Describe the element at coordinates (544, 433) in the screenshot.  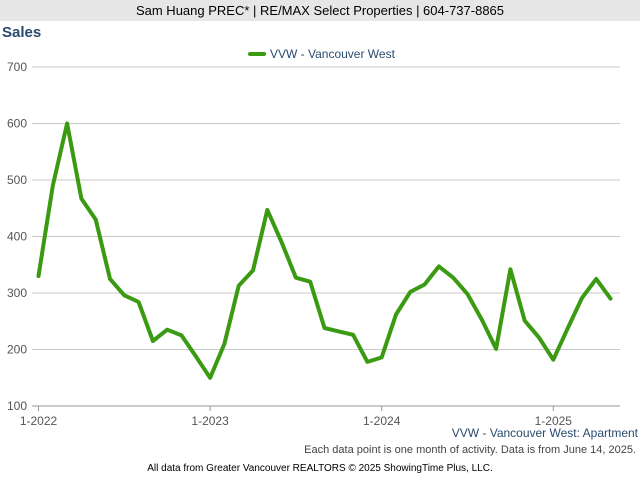
I see `chart-caption: VVW - Vancouver West: Apartment` at that location.